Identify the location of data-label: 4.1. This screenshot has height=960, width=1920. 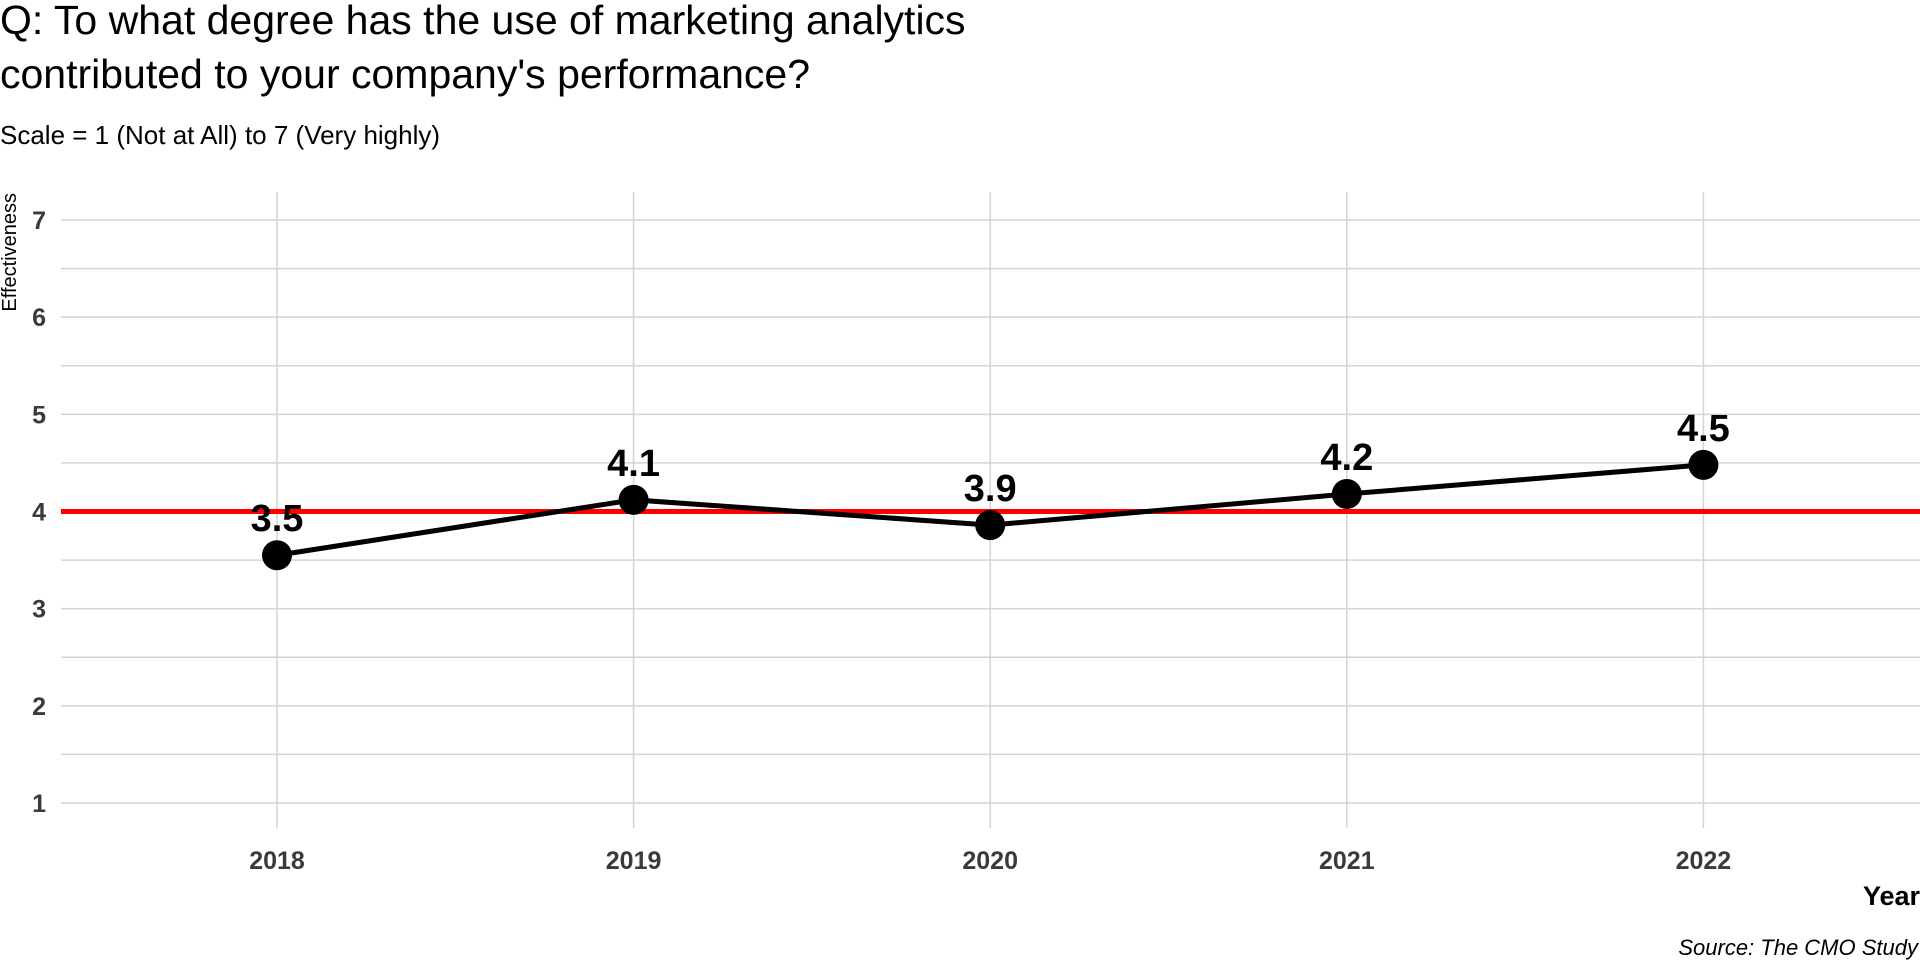
(633, 464).